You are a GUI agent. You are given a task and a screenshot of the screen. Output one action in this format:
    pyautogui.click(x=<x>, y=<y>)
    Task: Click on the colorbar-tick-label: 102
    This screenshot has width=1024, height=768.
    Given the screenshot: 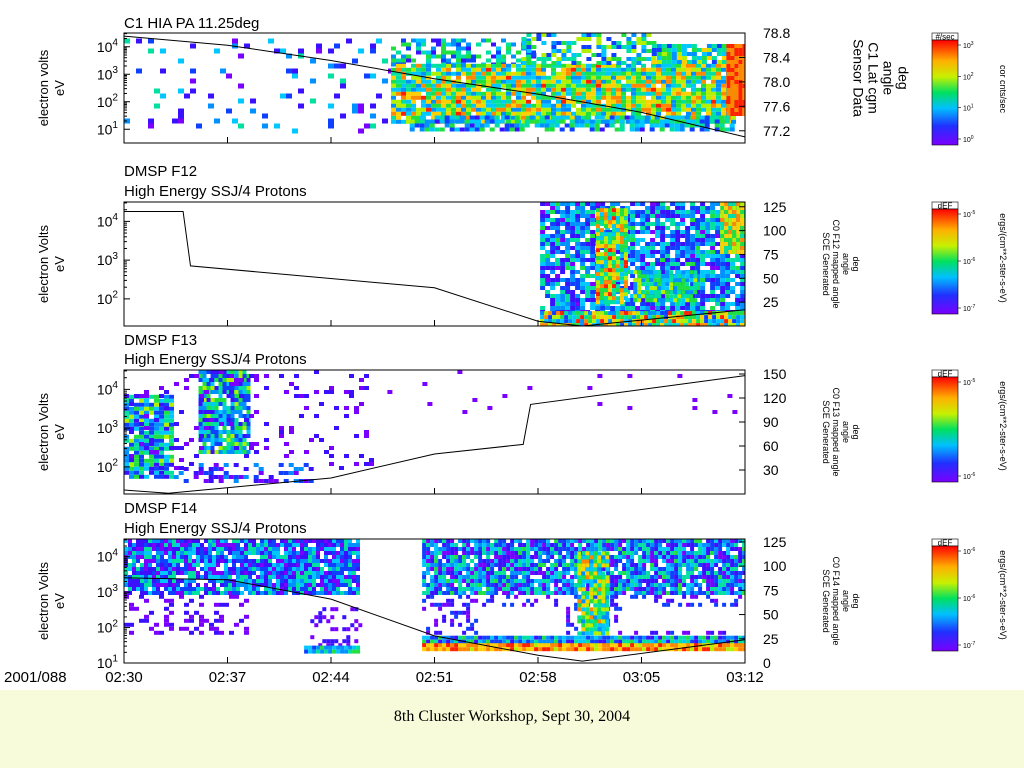 What is the action you would take?
    pyautogui.click(x=968, y=76)
    